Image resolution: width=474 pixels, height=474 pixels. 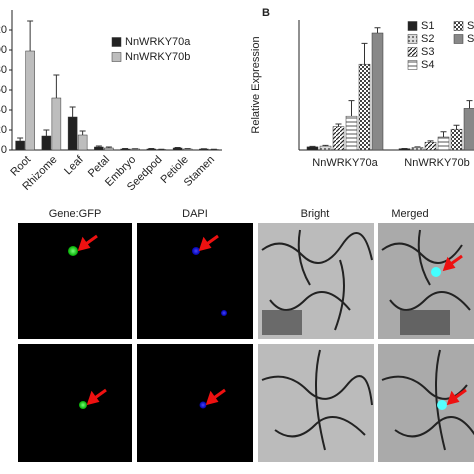 I want to click on y-tick-label: 40, so click(x=3, y=110).